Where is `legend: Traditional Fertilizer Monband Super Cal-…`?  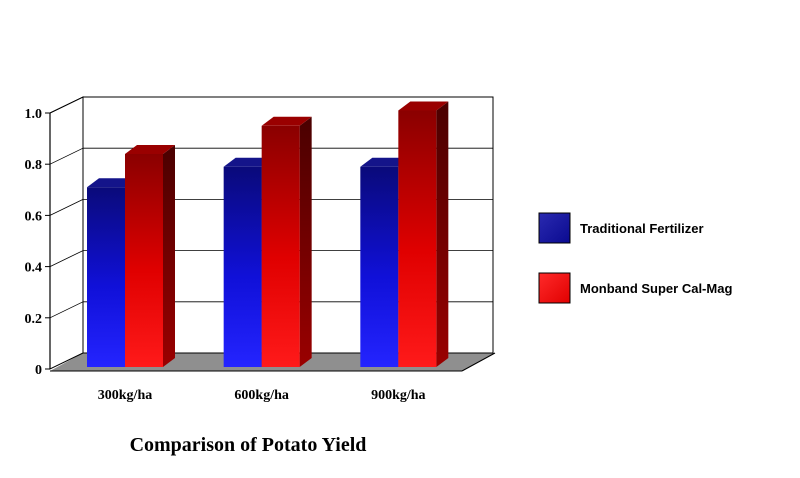 legend: Traditional Fertilizer Monband Super Cal-… is located at coordinates (635, 258).